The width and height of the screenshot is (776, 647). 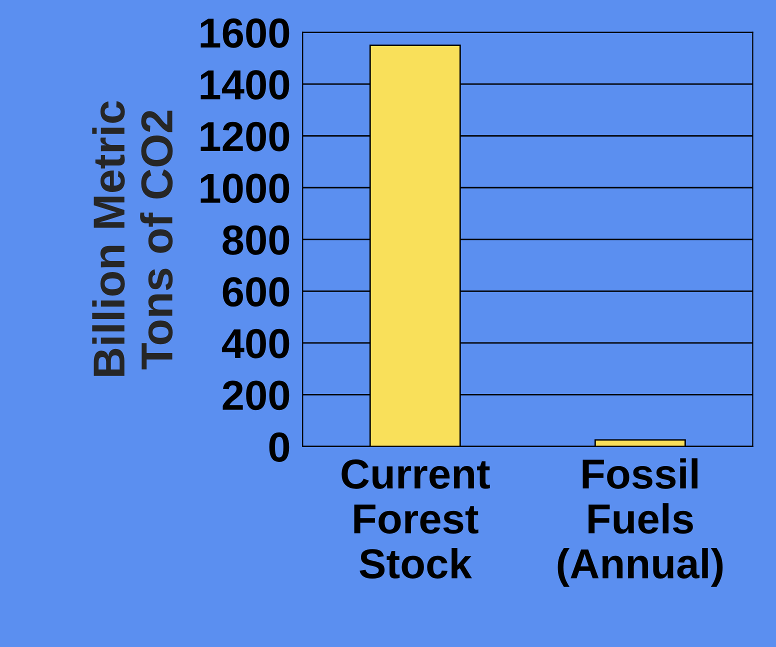 What do you see at coordinates (256, 343) in the screenshot?
I see `y-tick-label: 400` at bounding box center [256, 343].